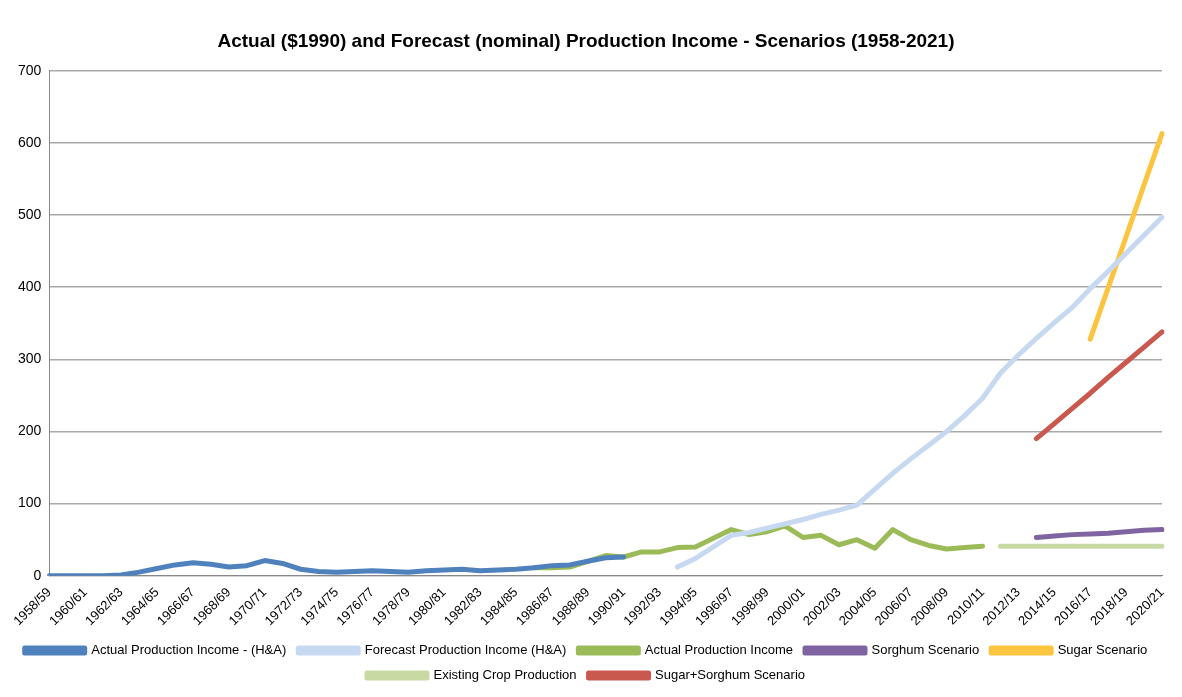  I want to click on legend-label: Actual Production Income - (H&A), so click(189, 650).